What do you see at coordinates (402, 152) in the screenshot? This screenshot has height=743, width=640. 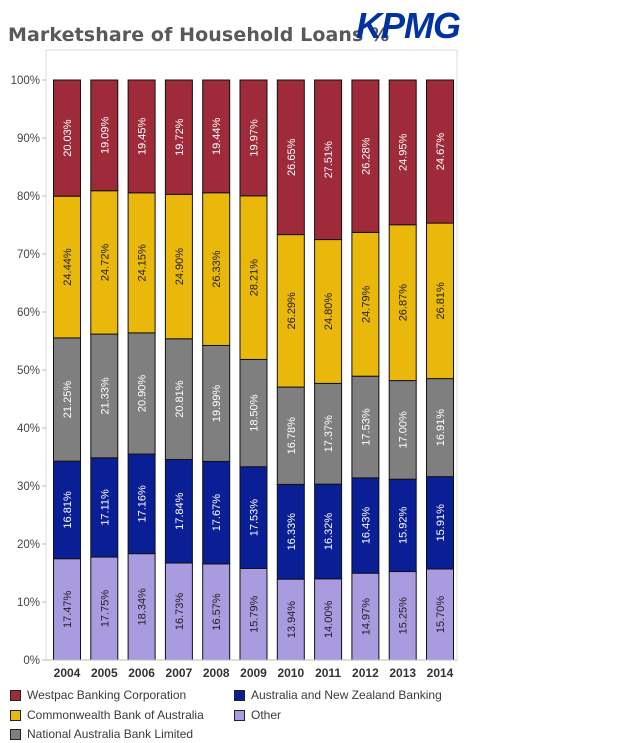 I see `bar-westpac-banking-corporation-2013` at bounding box center [402, 152].